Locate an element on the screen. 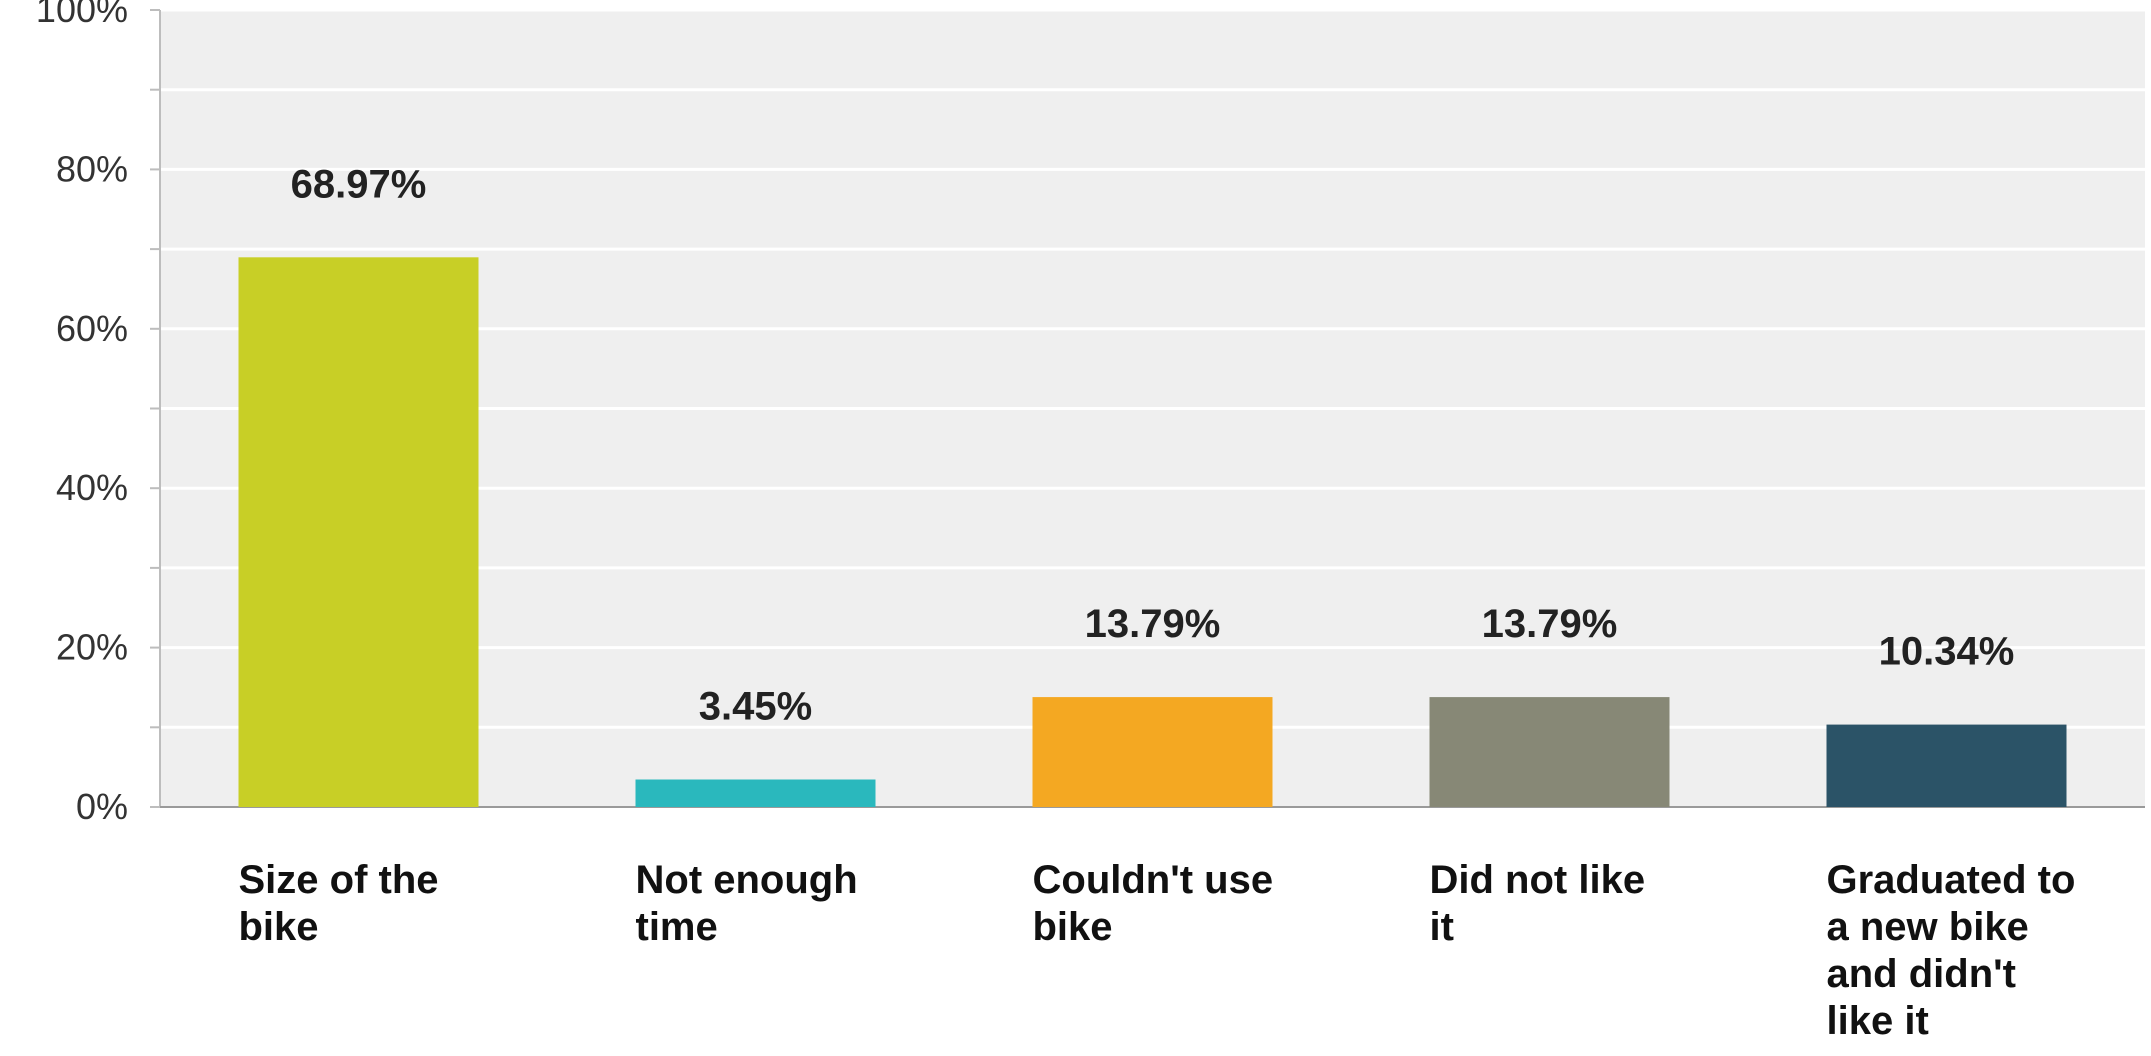 The image size is (2151, 1056). y-tick-label: 40% is located at coordinates (92, 487).